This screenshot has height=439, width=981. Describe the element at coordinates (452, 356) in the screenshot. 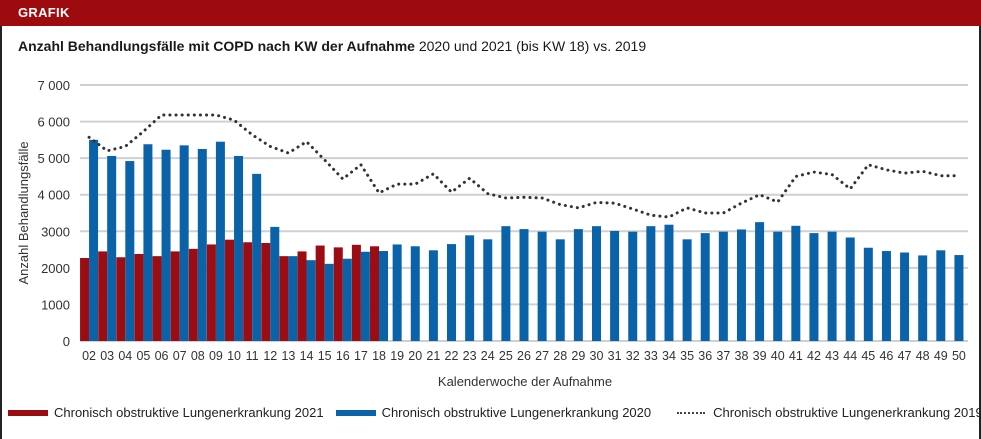

I see `x-tick-label: 22` at that location.